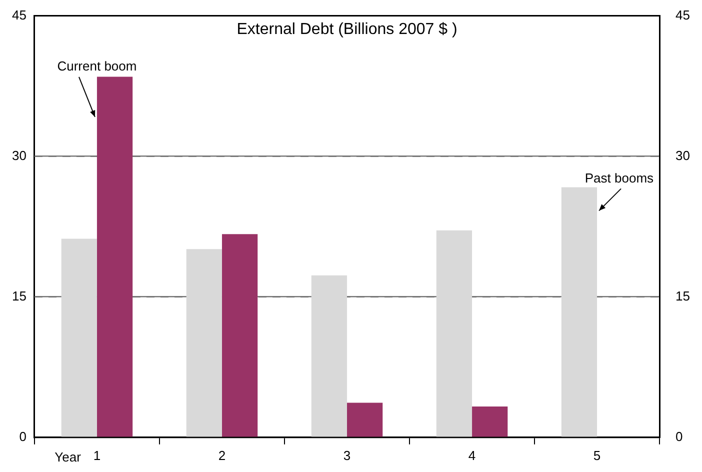 This screenshot has width=702, height=472. What do you see at coordinates (222, 455) in the screenshot?
I see `x-tick-label: 2` at bounding box center [222, 455].